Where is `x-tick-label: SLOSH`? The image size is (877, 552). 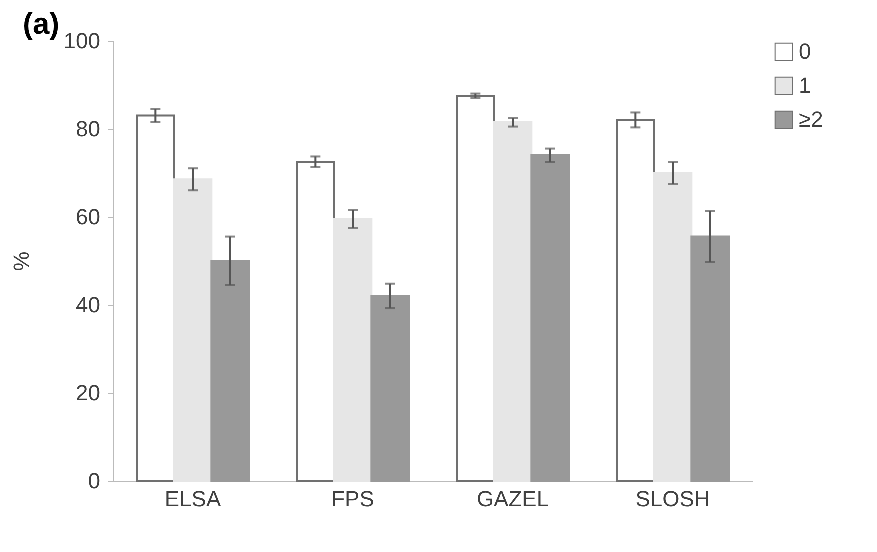 x-tick-label: SLOSH is located at coordinates (673, 499).